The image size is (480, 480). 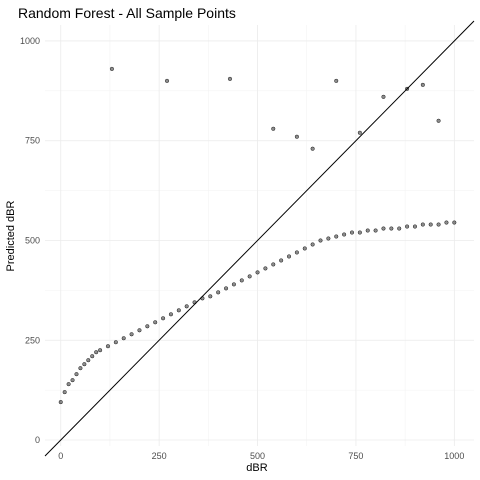 What do you see at coordinates (127, 13) in the screenshot?
I see `chart-title: Random Forest - All Sample Points` at bounding box center [127, 13].